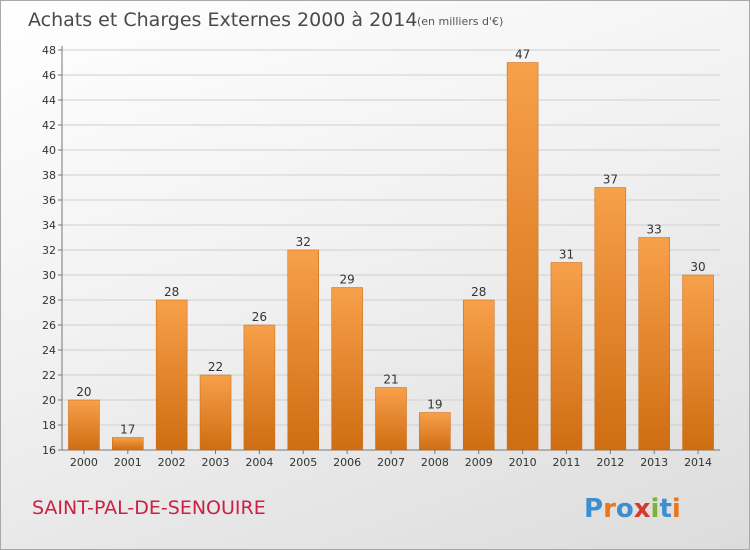 Image resolution: width=750 pixels, height=550 pixels. Describe the element at coordinates (49, 300) in the screenshot. I see `y-tick-label: 28` at that location.